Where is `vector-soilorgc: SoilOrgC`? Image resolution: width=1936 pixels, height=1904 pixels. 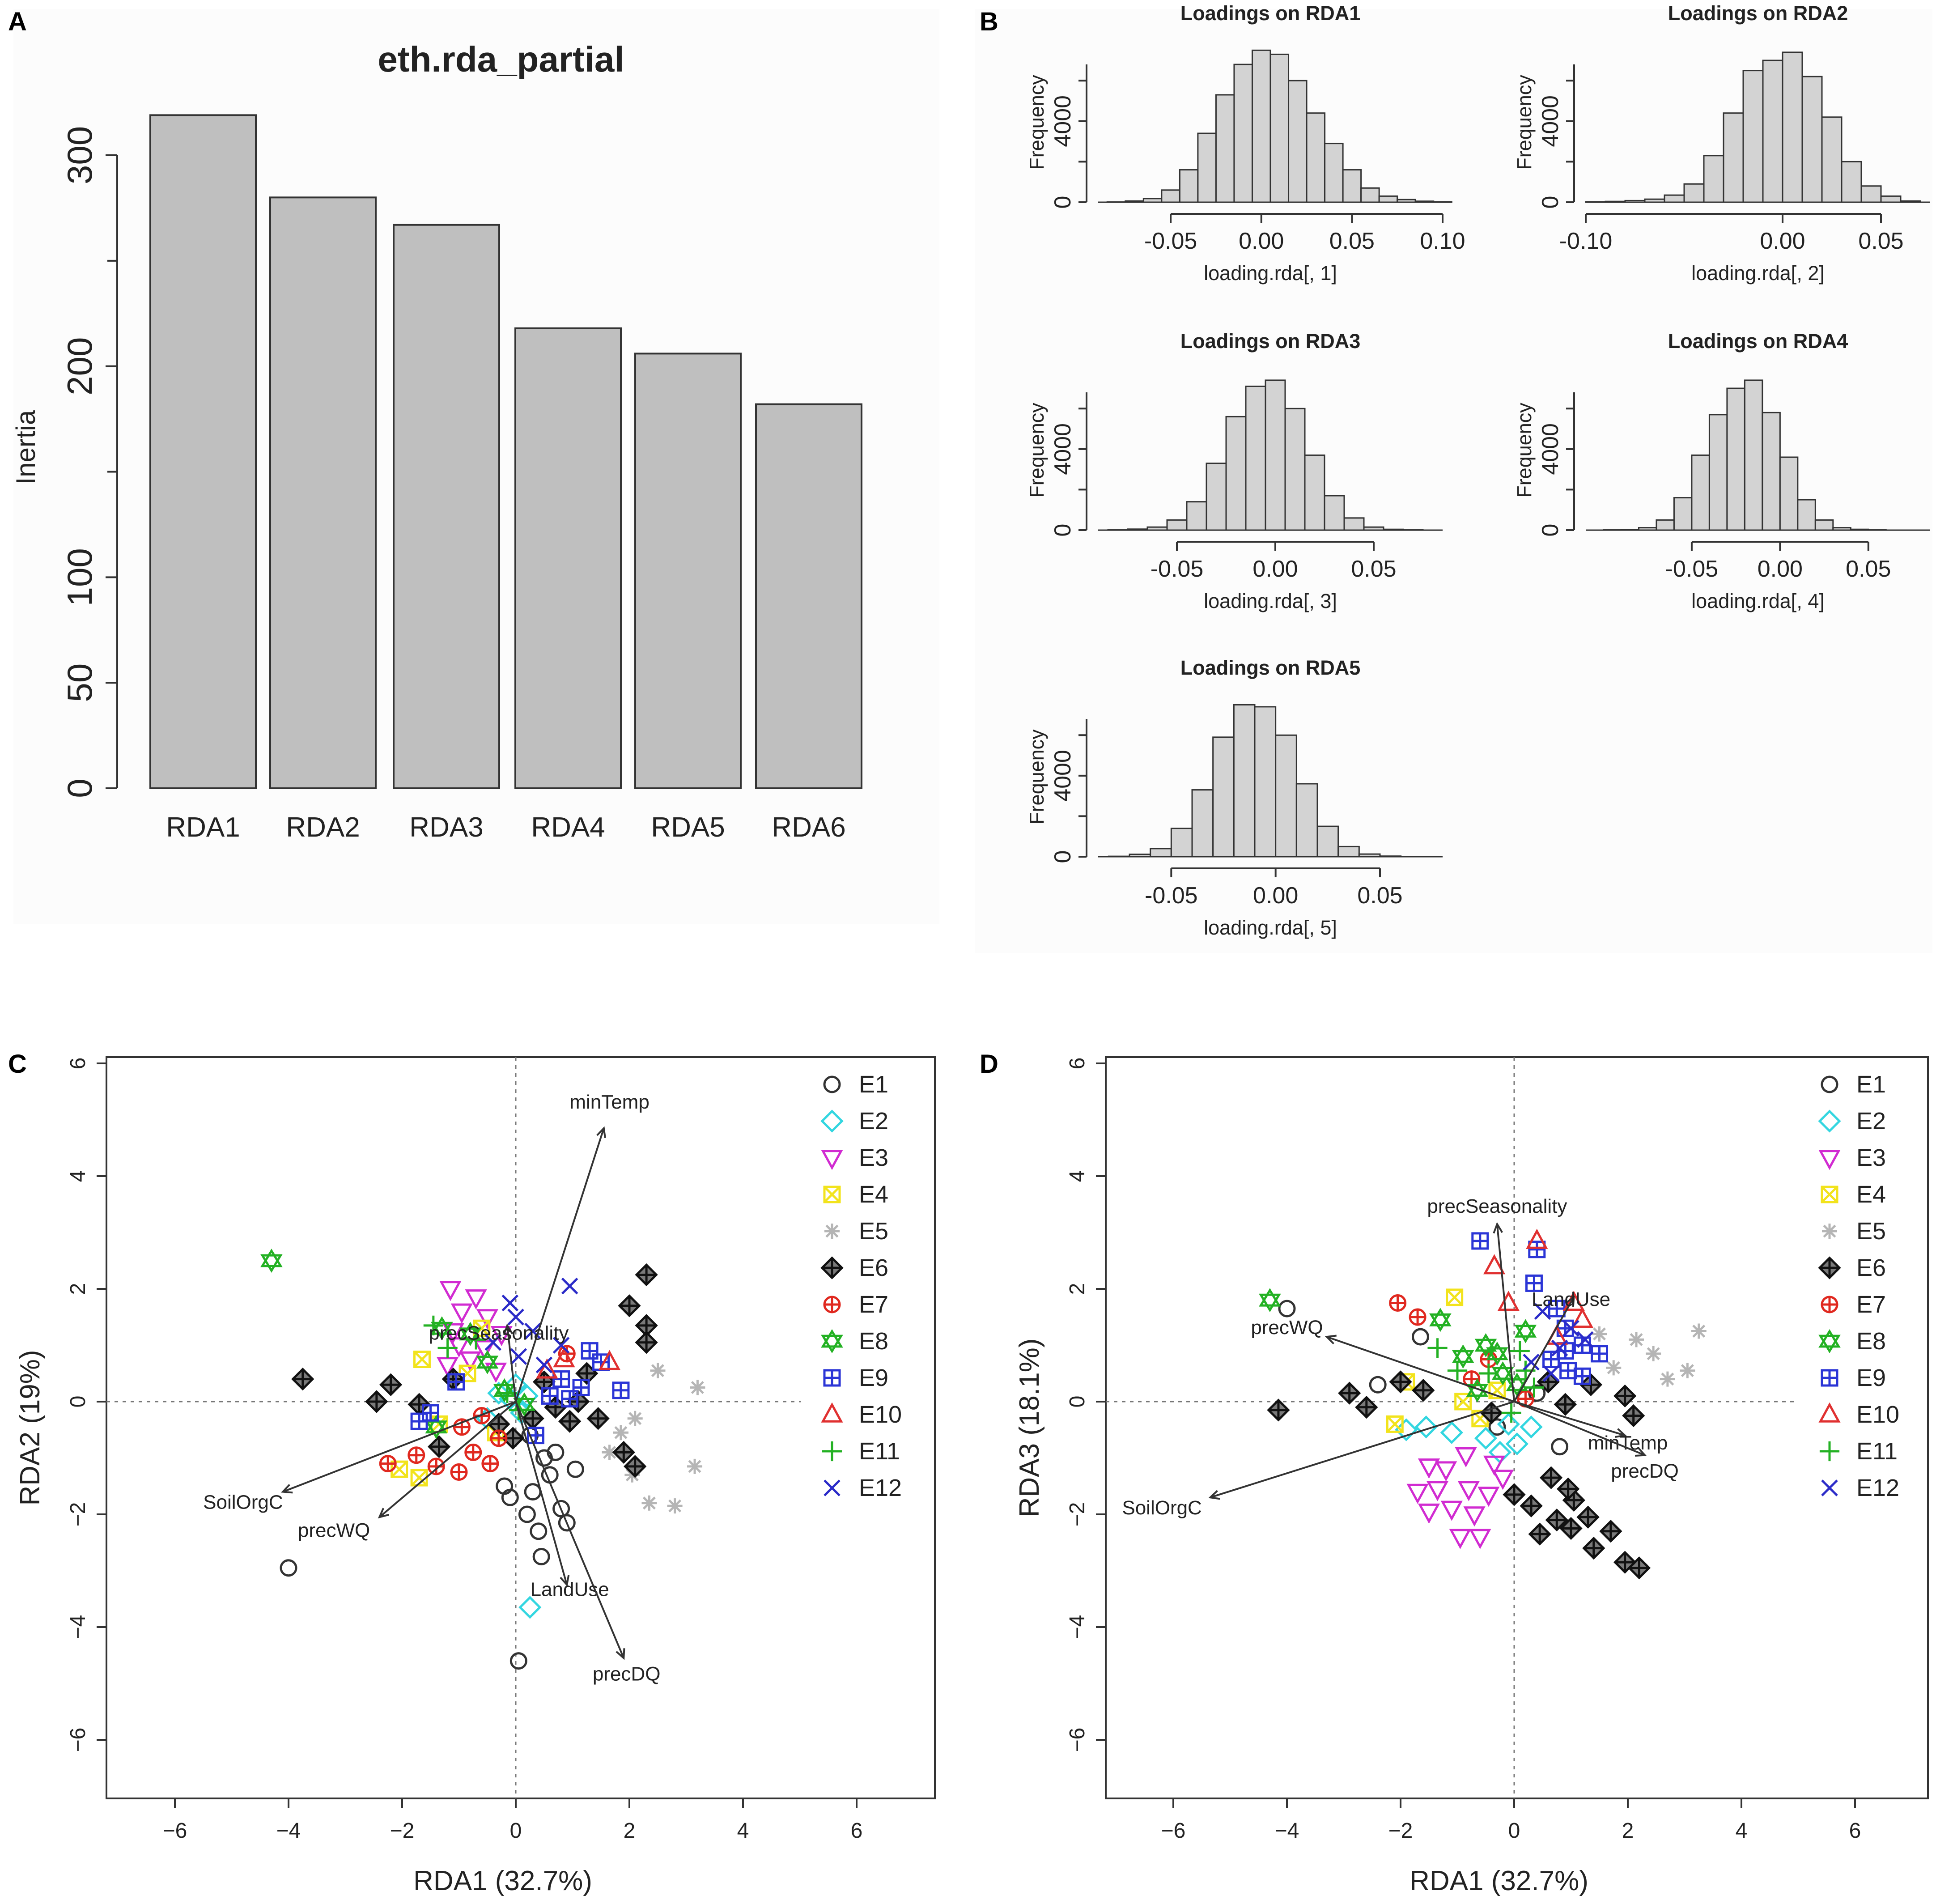
vector-soilorgc: SoilOrgC is located at coordinates (1318, 1460).